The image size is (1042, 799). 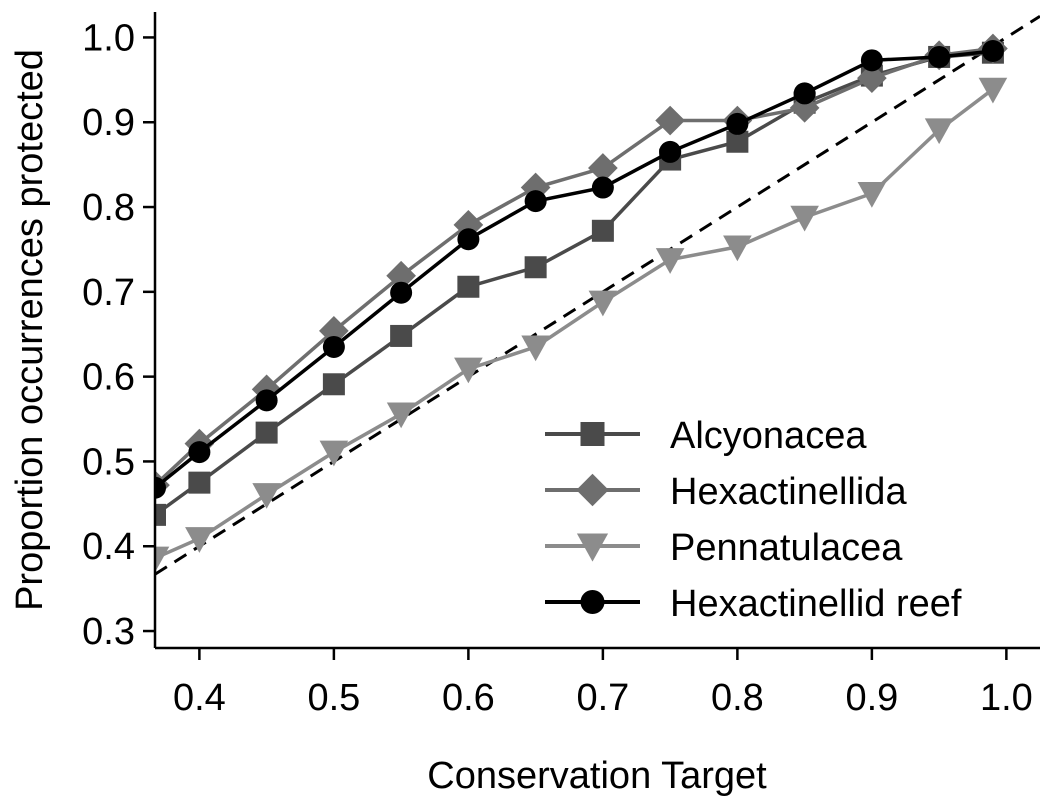 What do you see at coordinates (786, 548) in the screenshot?
I see `legend-label: Pennatulacea` at bounding box center [786, 548].